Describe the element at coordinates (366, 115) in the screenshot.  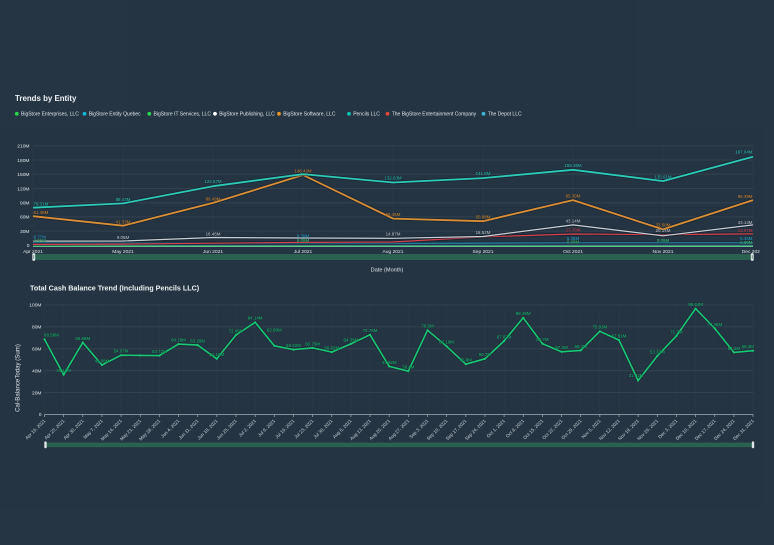
I see `svg-text: Pencils LLC` at that location.